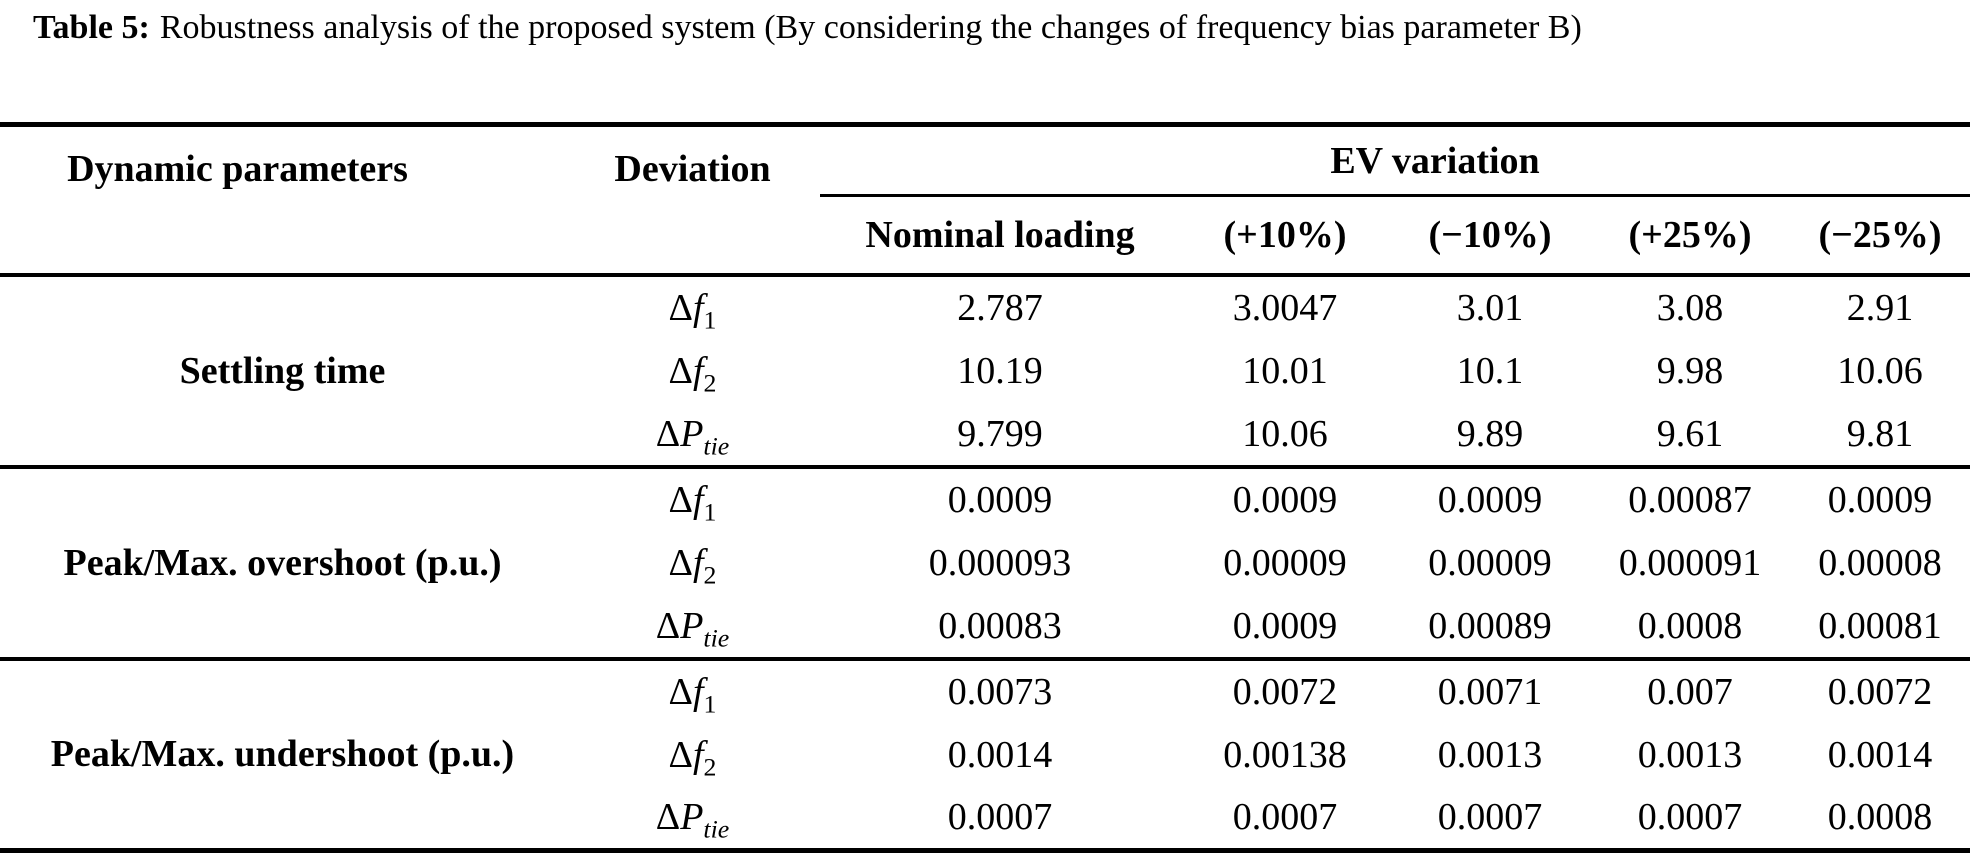 The height and width of the screenshot is (860, 1970). What do you see at coordinates (1880, 433) in the screenshot?
I see `value-cell: 9.81` at bounding box center [1880, 433].